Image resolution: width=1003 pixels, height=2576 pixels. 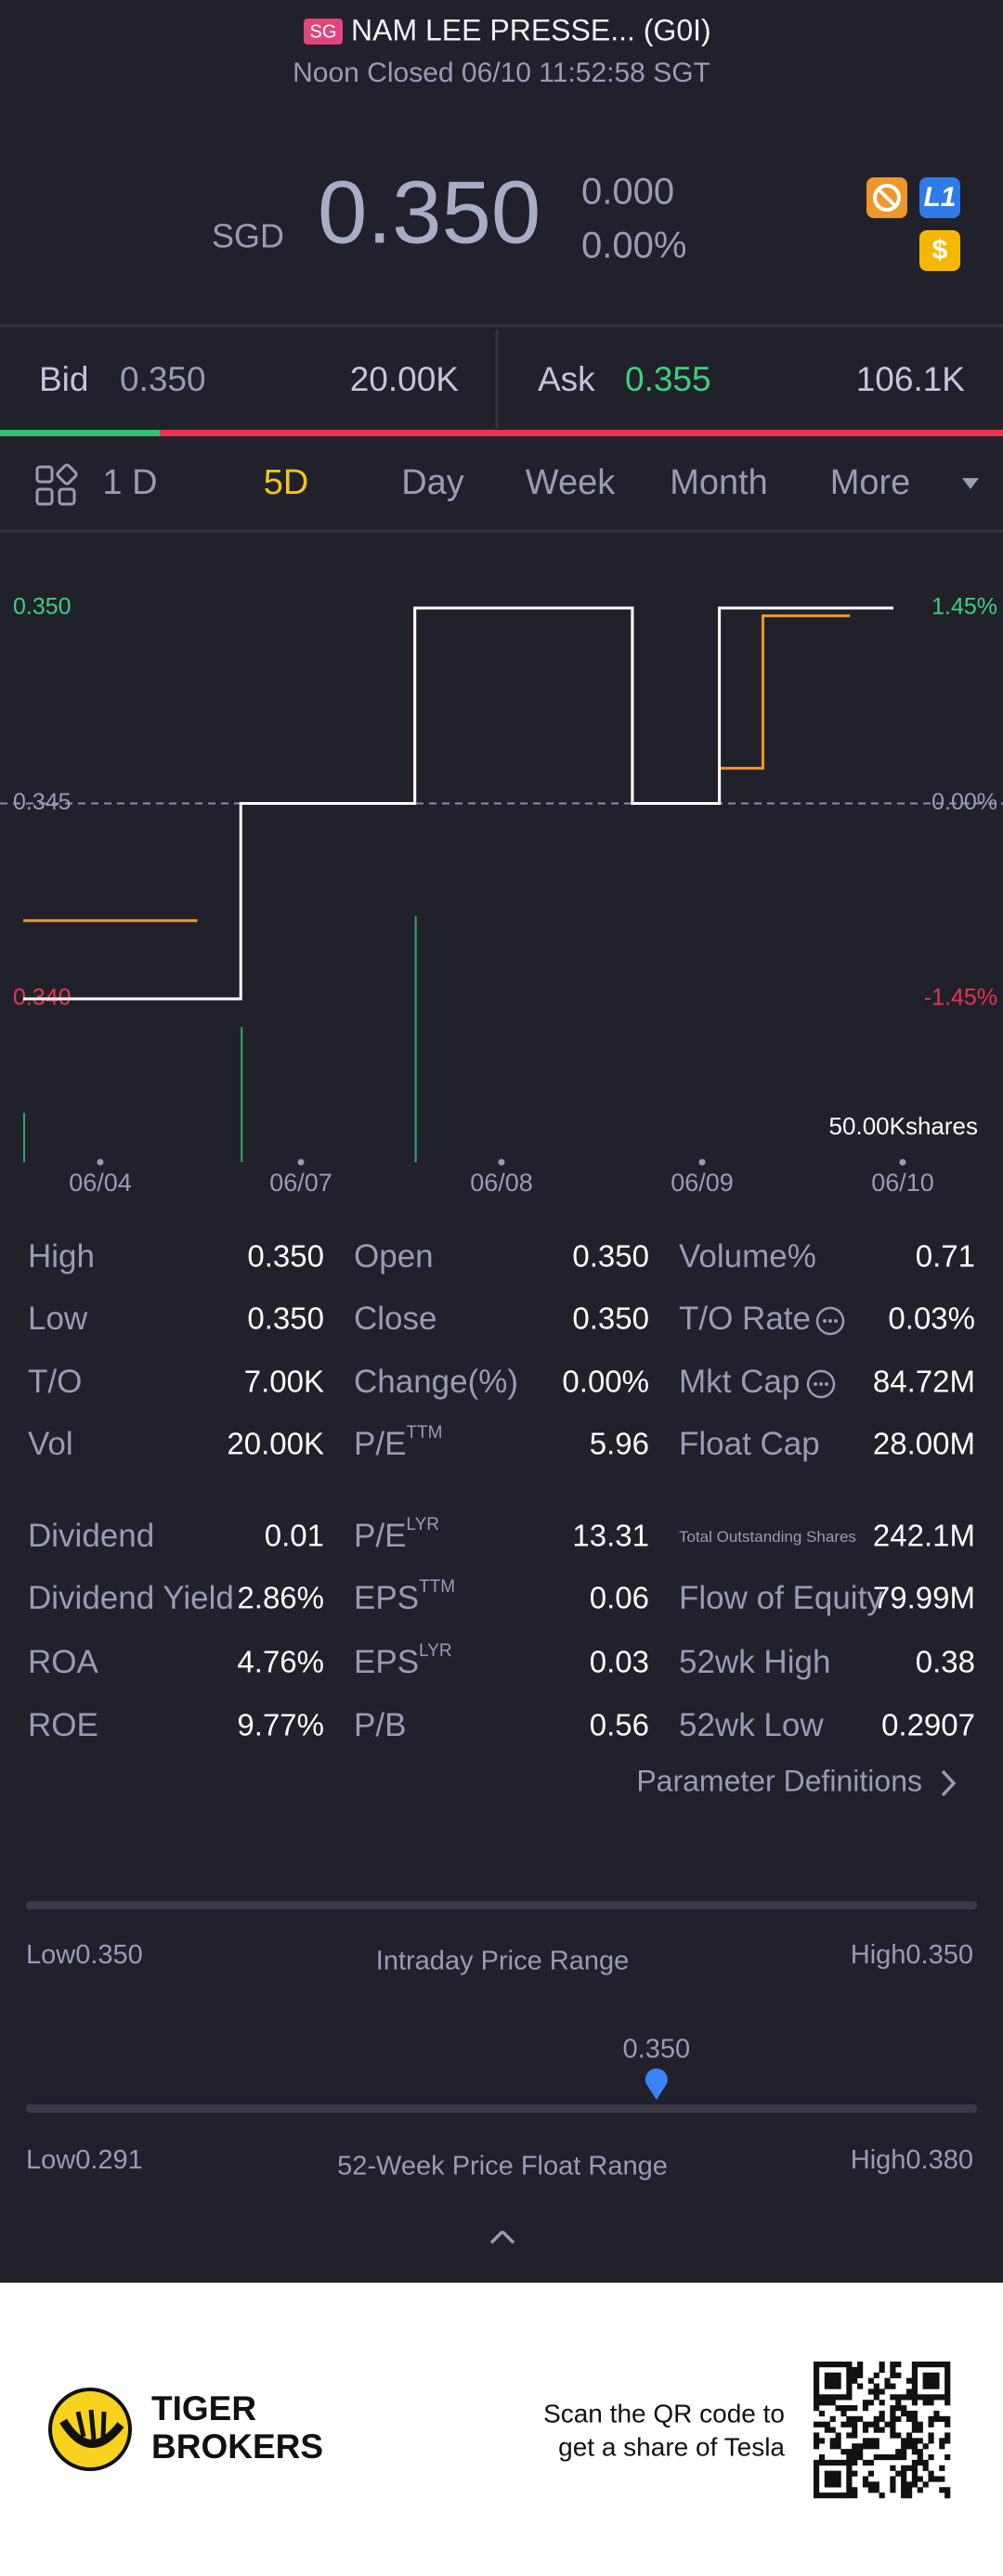 I want to click on info-icon, so click(x=830, y=1321).